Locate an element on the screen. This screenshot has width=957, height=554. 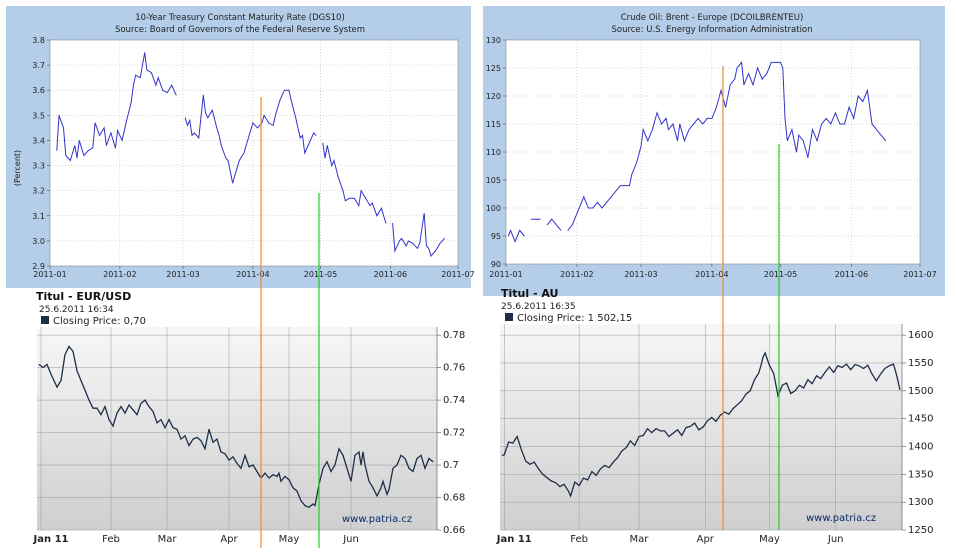
y-tick-label: 0.68 is located at coordinates (454, 498).